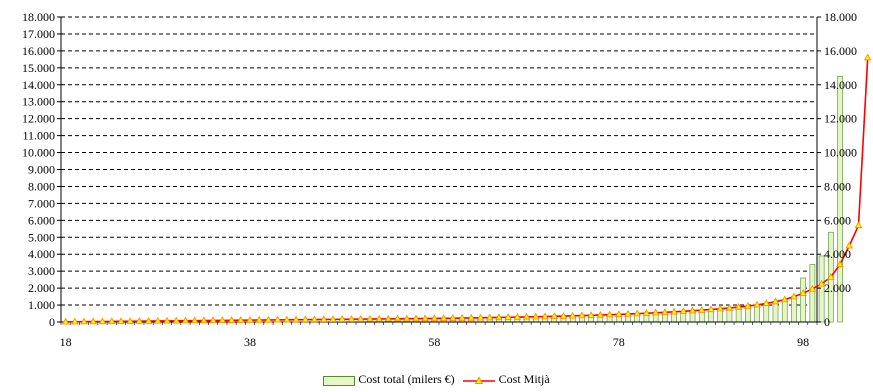 The width and height of the screenshot is (873, 392). What do you see at coordinates (41, 305) in the screenshot?
I see `left-y-tick-label: 1.000` at bounding box center [41, 305].